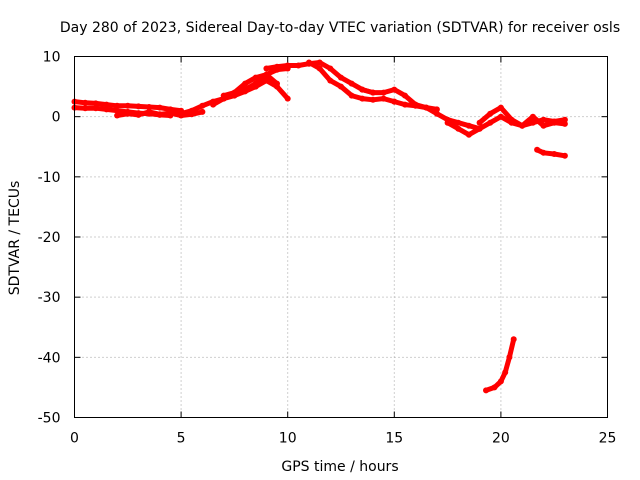  I want to click on series-track-m, so click(551, 153).